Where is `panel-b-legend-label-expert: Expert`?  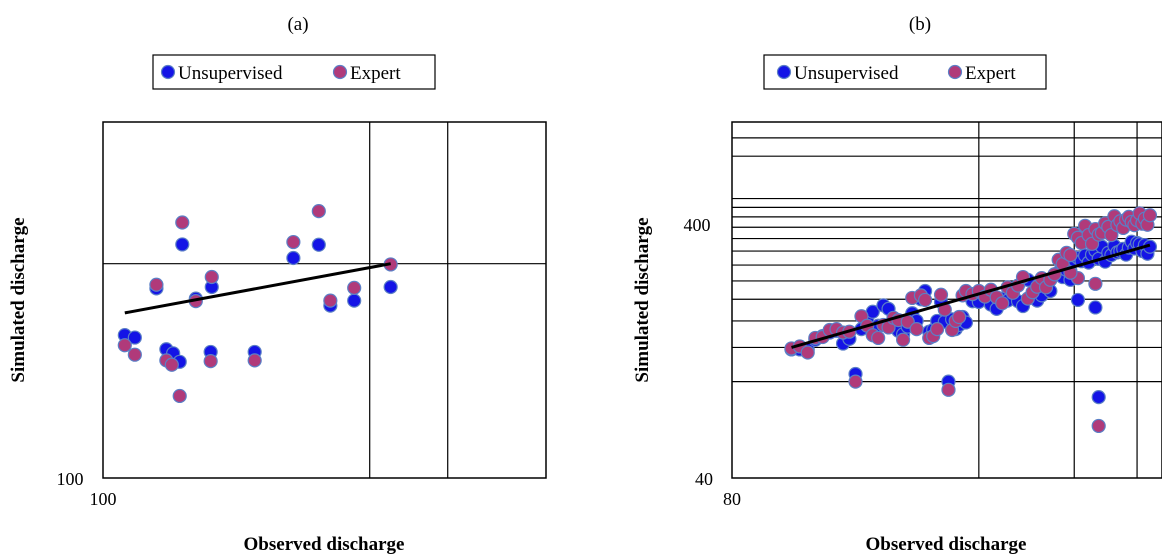 panel-b-legend-label-expert: Expert is located at coordinates (990, 73).